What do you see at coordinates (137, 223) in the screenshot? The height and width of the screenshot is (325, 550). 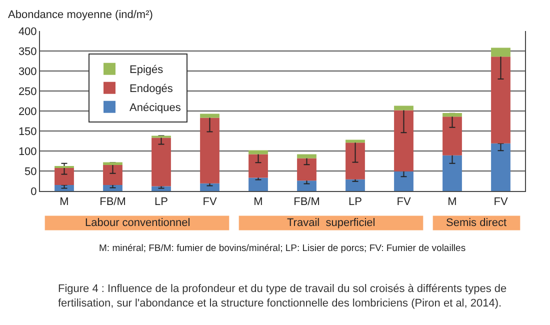 I see `text: Labour conventionnel` at bounding box center [137, 223].